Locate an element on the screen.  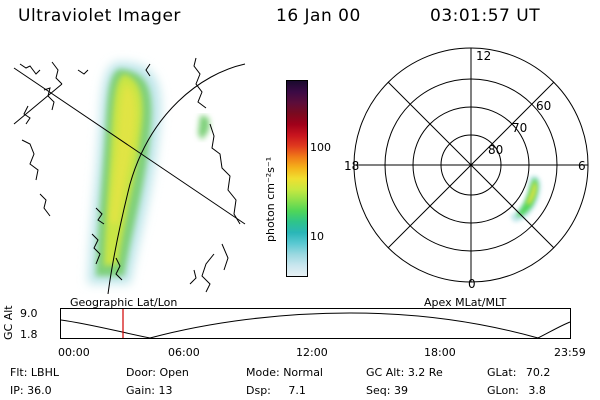
time-label: 03:01:57 UT is located at coordinates (485, 16).